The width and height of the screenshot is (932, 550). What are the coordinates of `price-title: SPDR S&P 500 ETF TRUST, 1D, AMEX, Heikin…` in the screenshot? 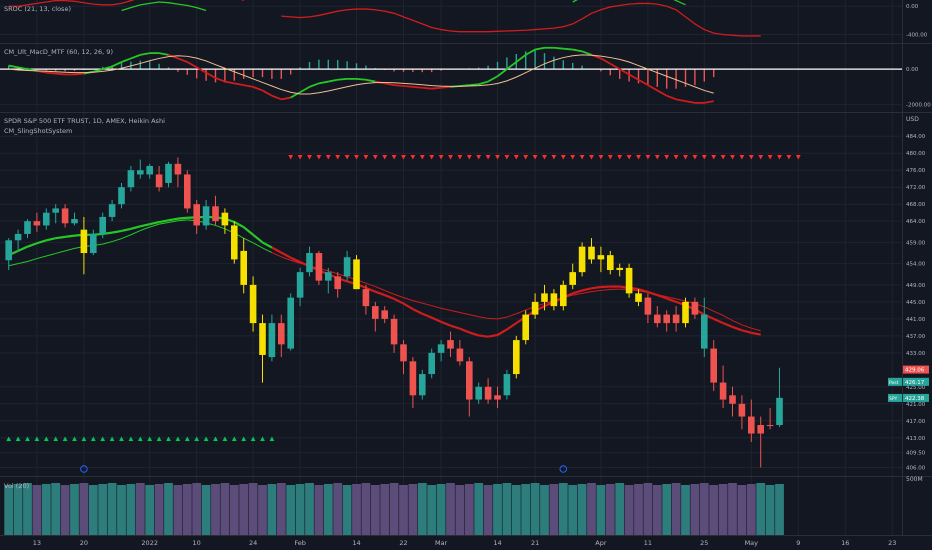 It's located at (84, 121).